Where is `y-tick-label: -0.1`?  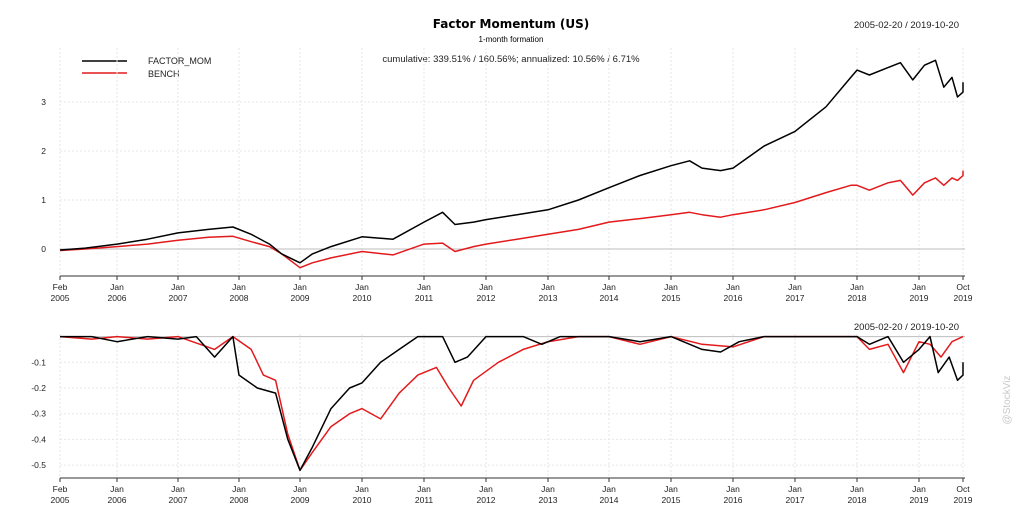 y-tick-label: -0.1 is located at coordinates (38, 362).